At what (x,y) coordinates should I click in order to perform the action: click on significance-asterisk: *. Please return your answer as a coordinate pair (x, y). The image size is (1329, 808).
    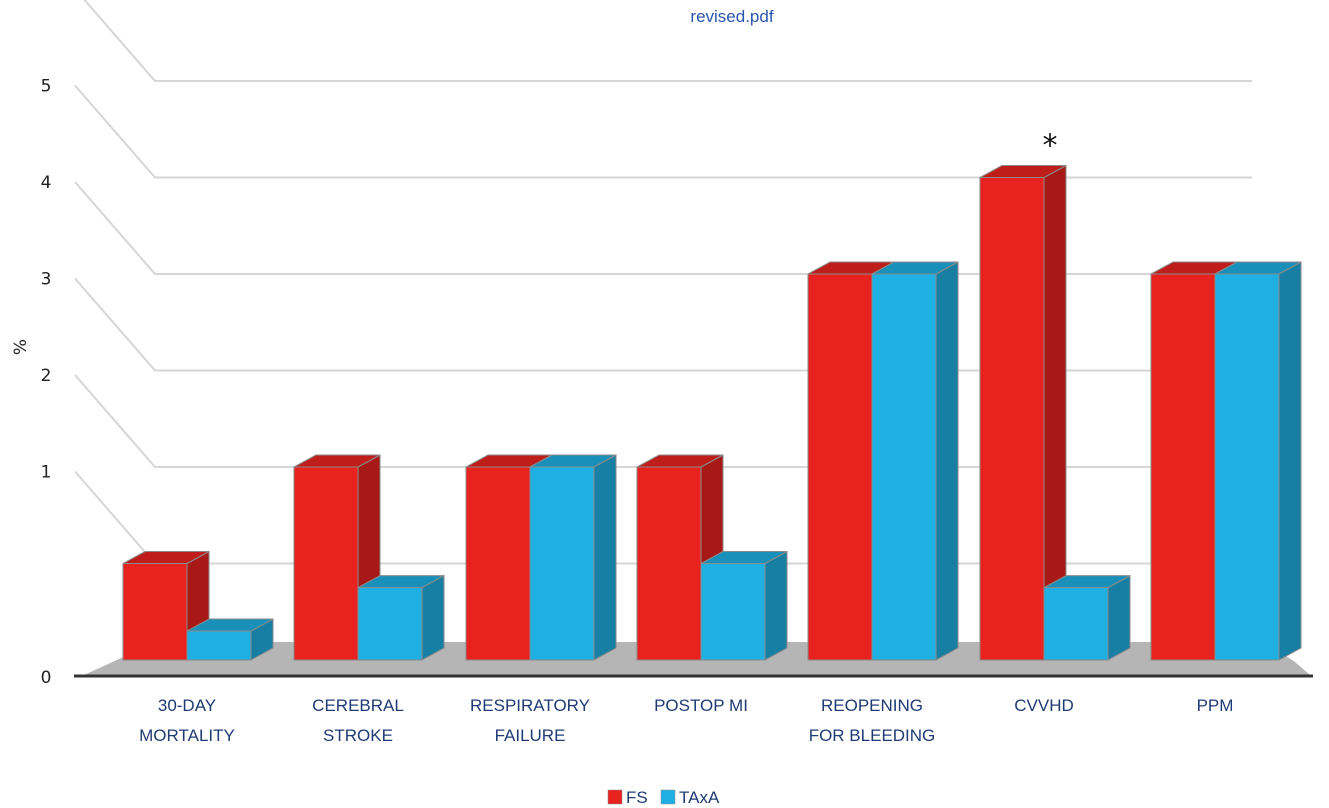
    Looking at the image, I should click on (1050, 146).